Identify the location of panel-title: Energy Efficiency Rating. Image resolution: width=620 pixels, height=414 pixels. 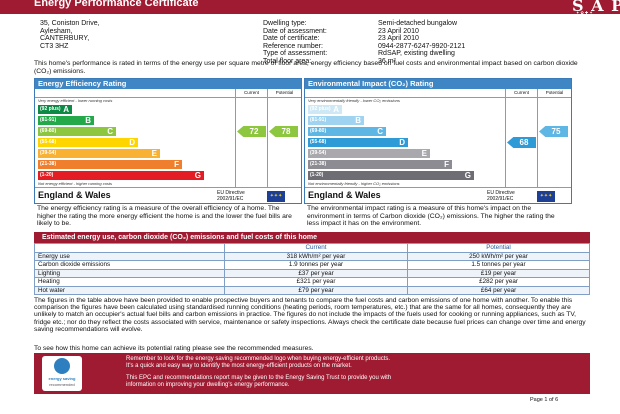
(168, 84).